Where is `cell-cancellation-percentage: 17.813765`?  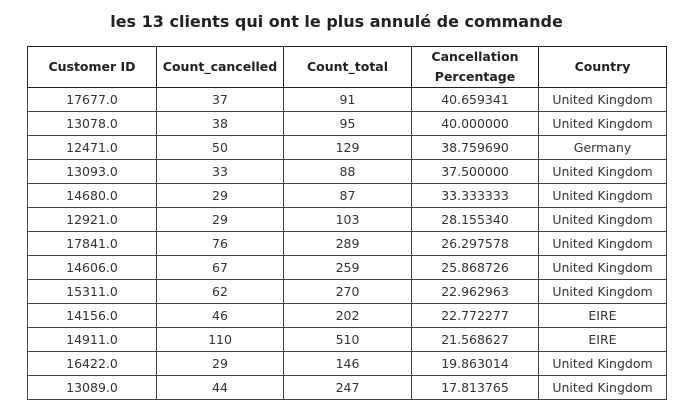 cell-cancellation-percentage: 17.813765 is located at coordinates (475, 387).